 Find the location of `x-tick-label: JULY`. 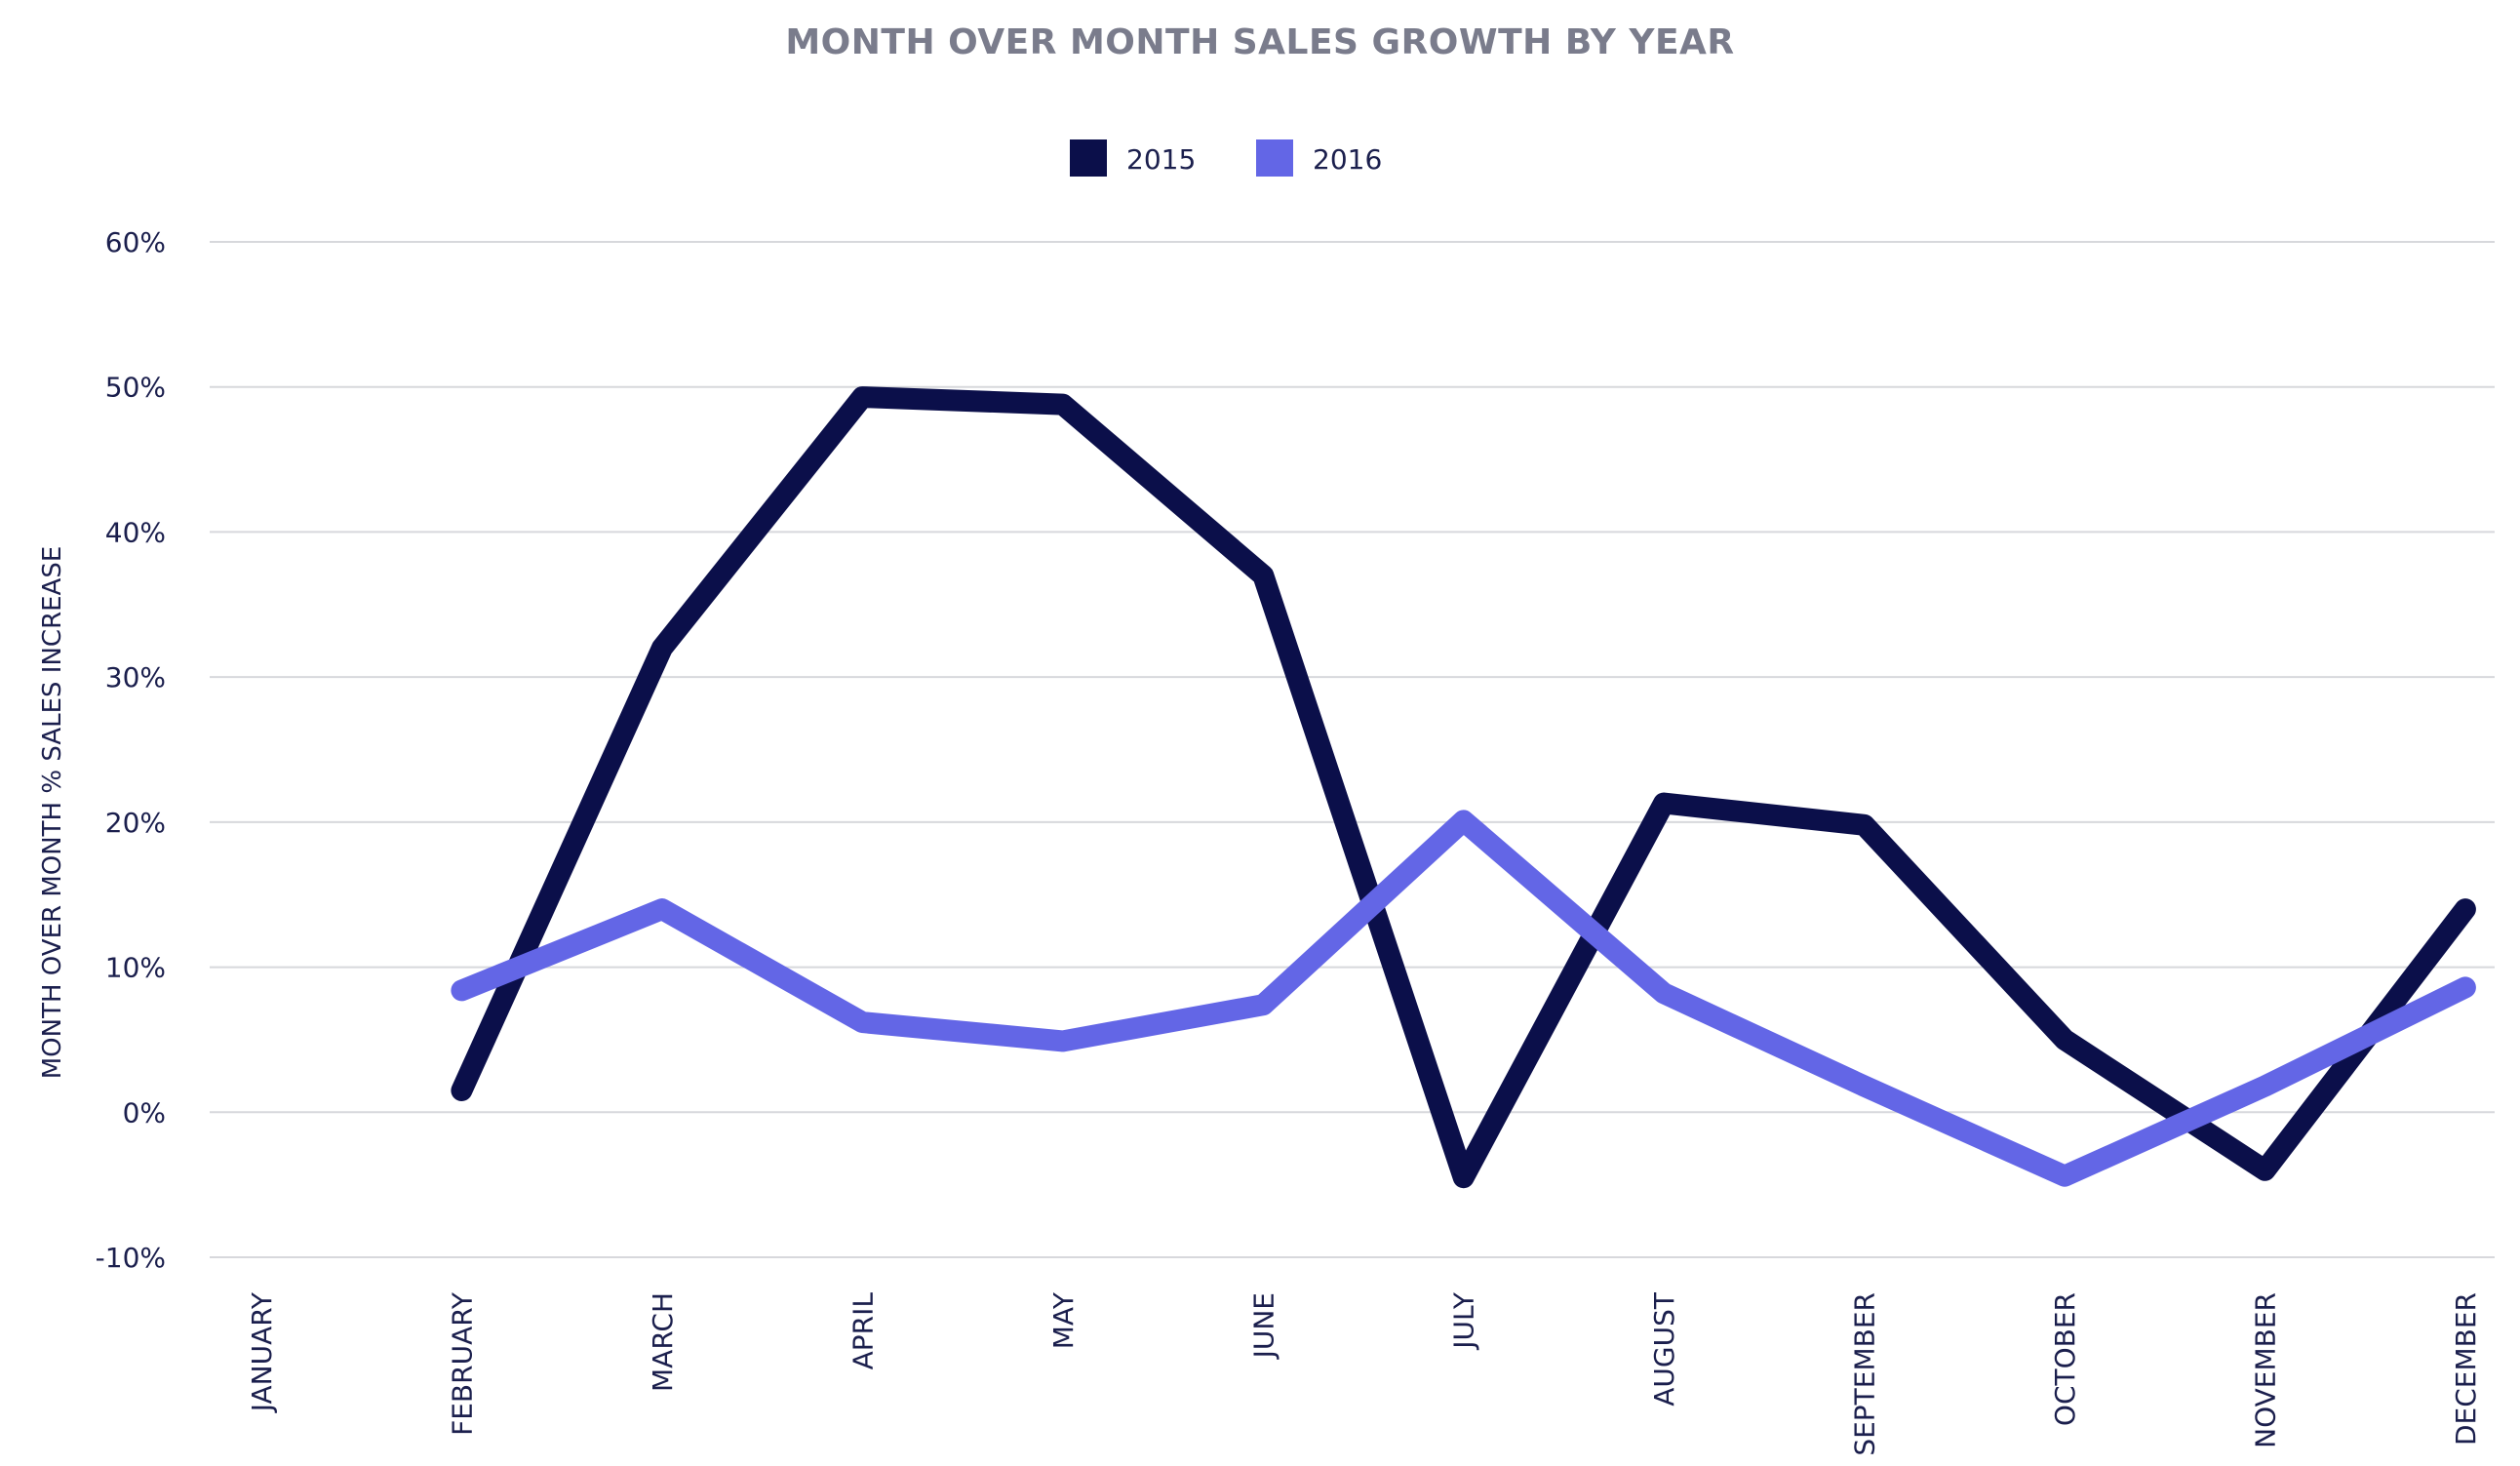

x-tick-label: JULY is located at coordinates (1464, 1321).